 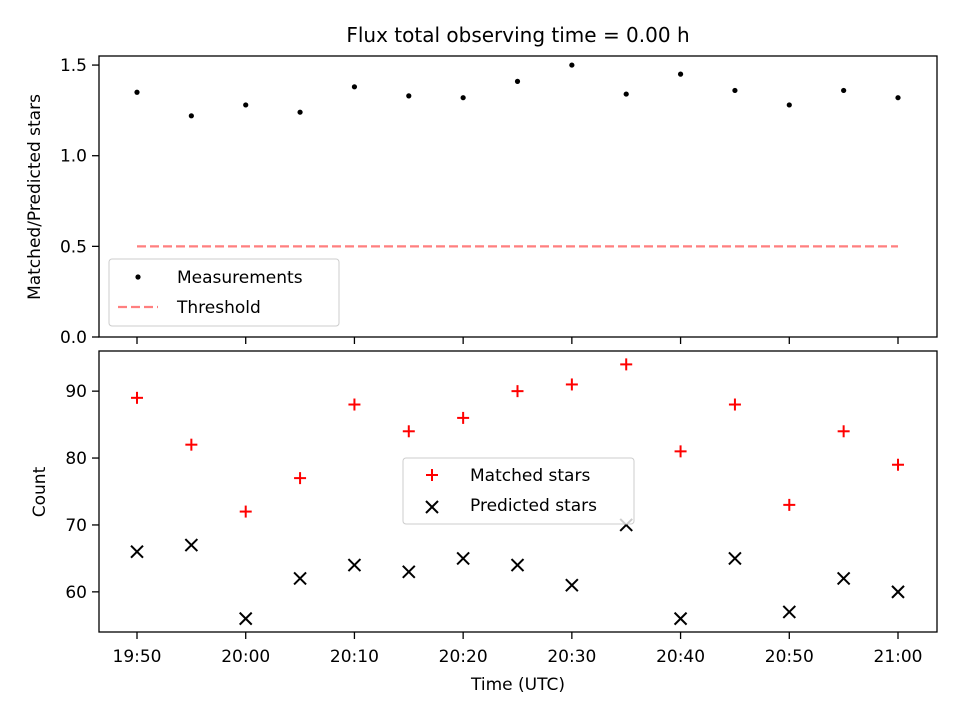 I want to click on top-legend-box, so click(x=224, y=292).